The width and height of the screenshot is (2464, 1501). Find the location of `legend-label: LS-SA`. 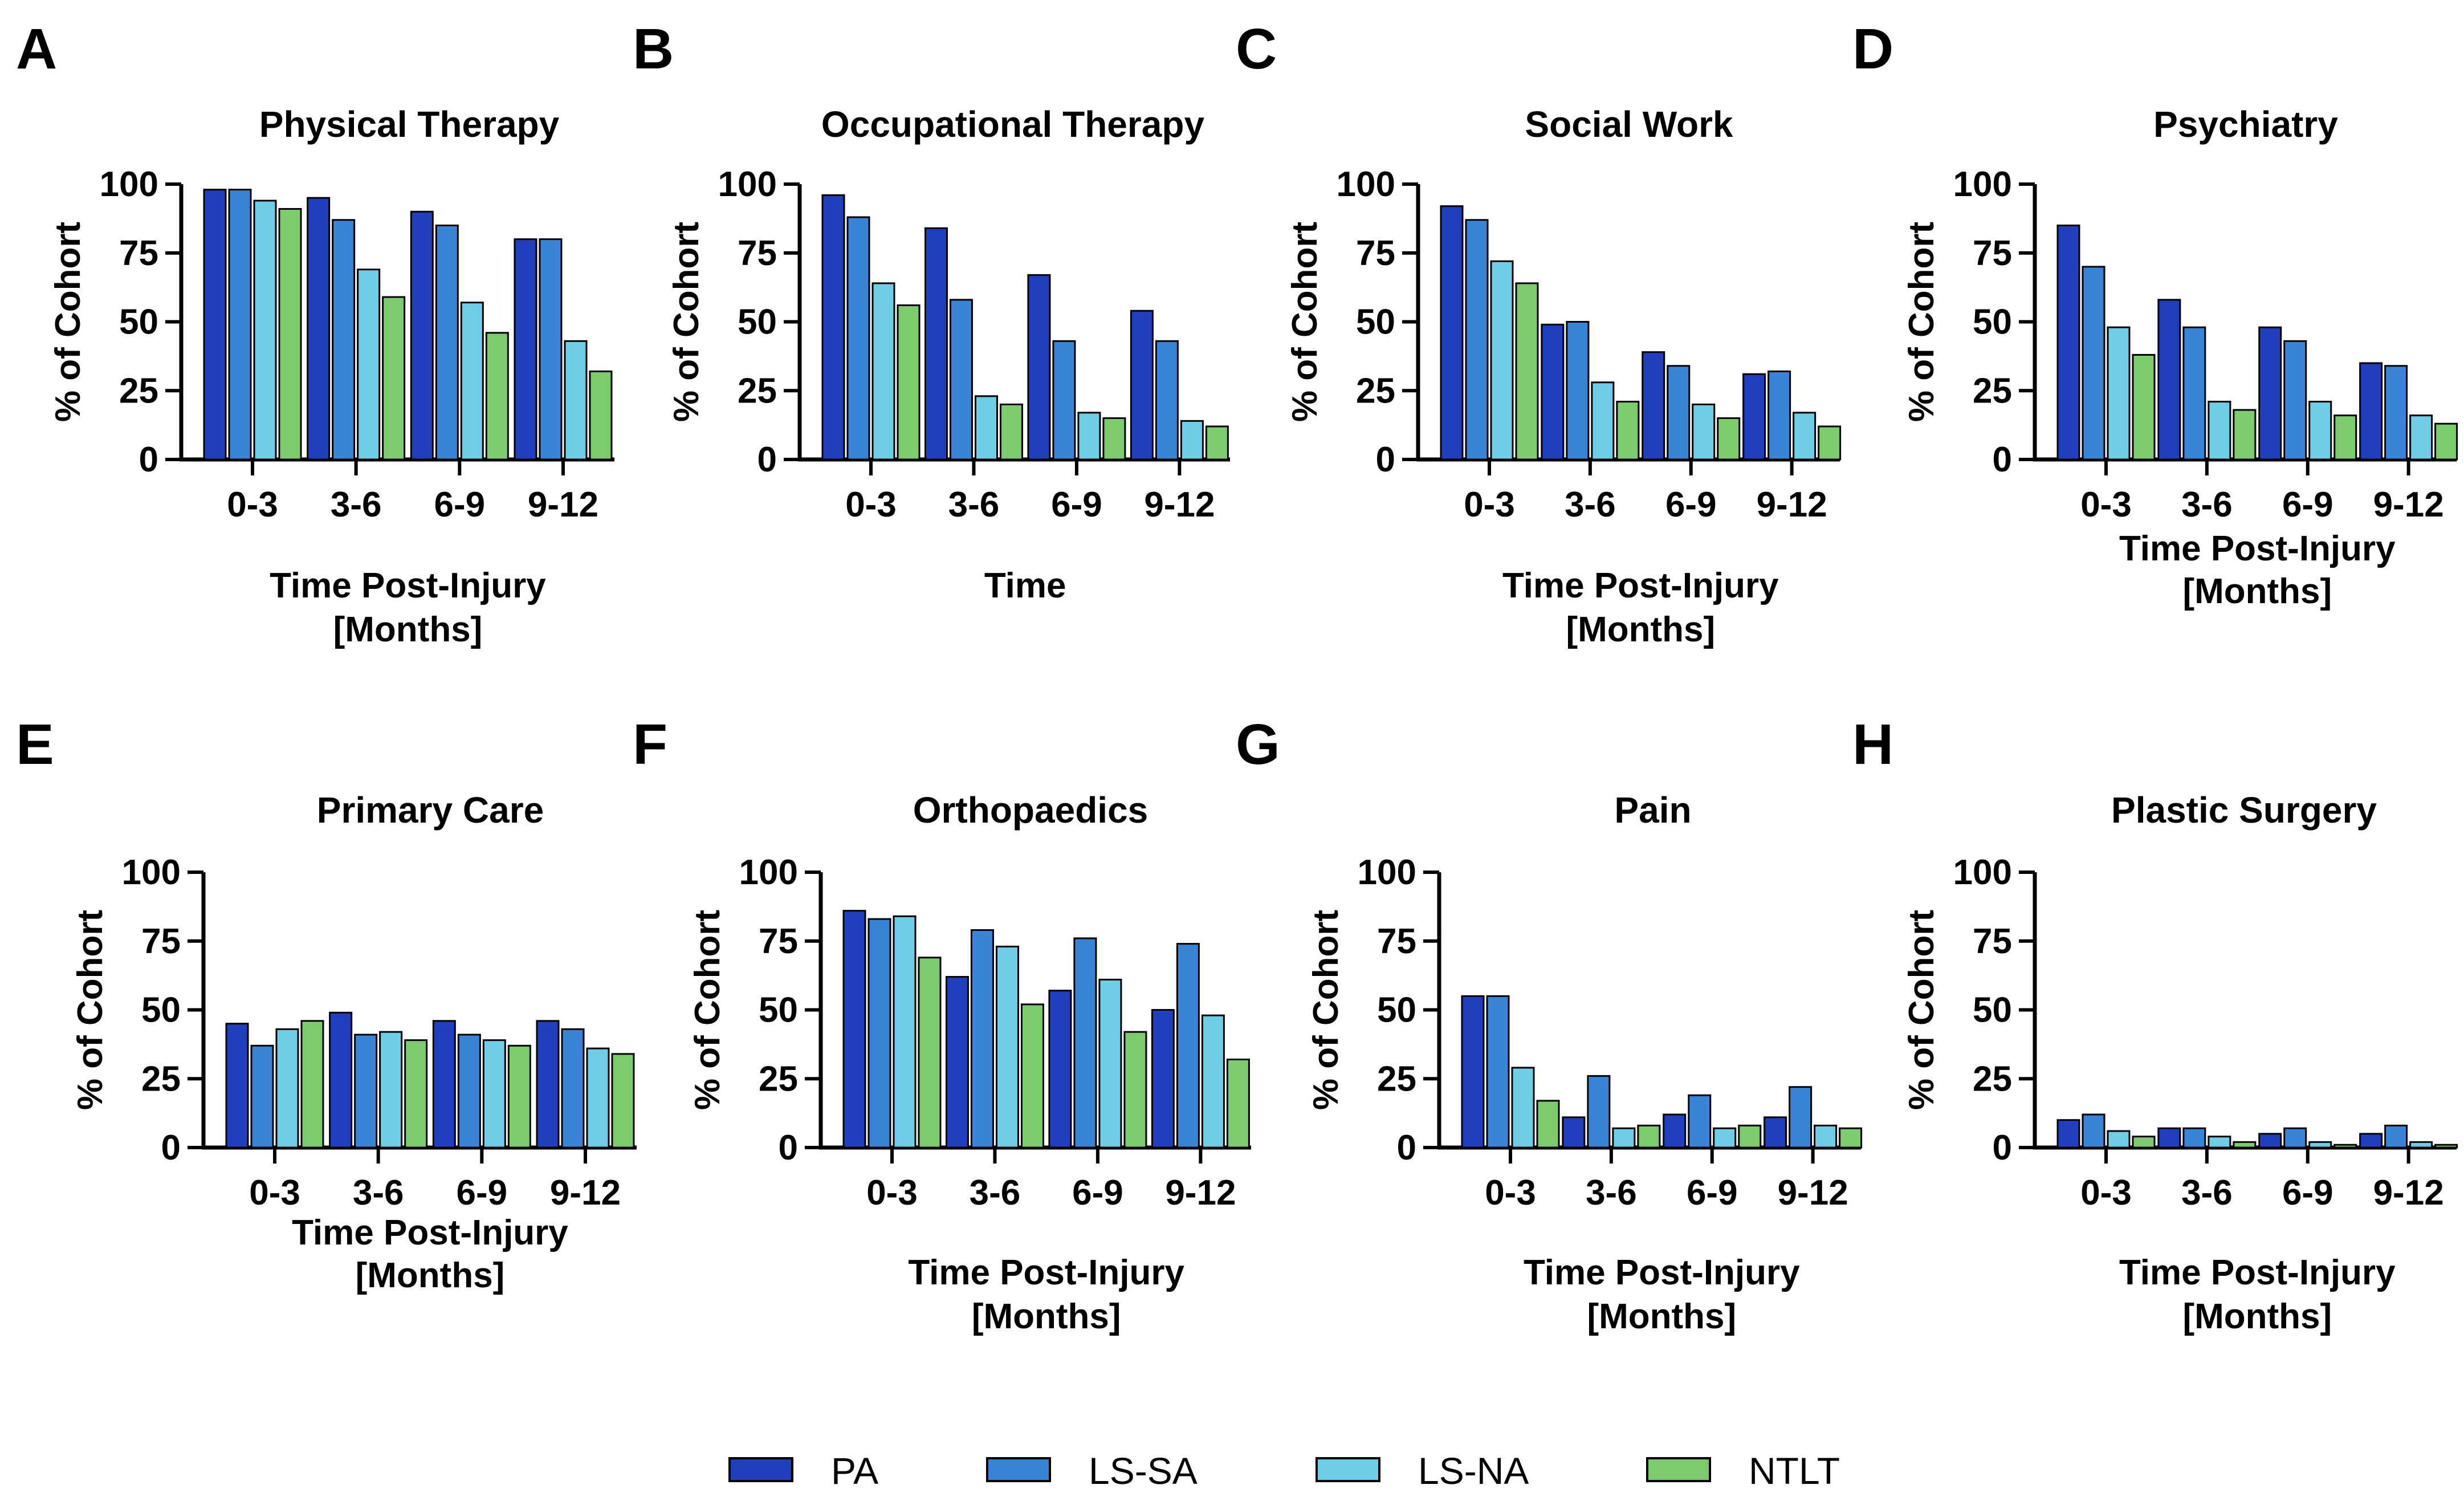

legend-label: LS-SA is located at coordinates (1143, 1471).